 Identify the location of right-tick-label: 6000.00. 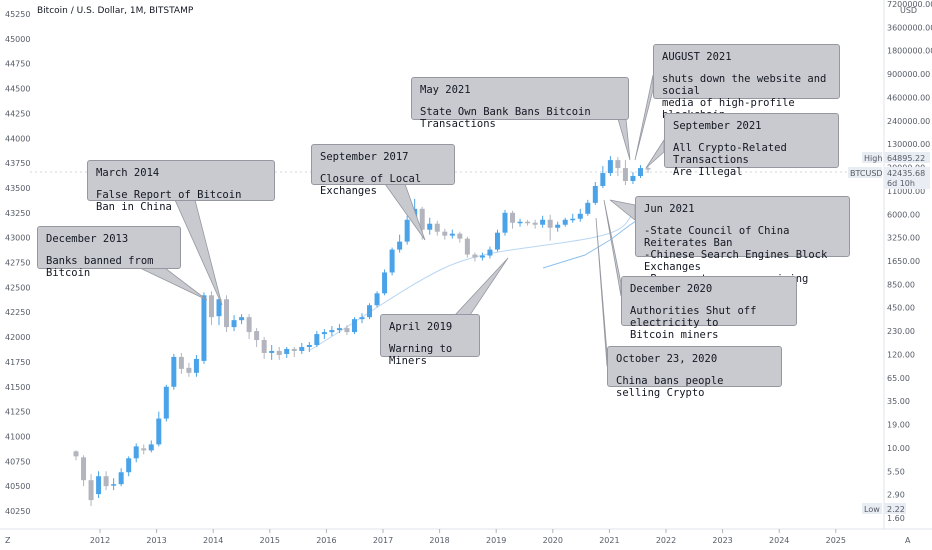
(903, 214).